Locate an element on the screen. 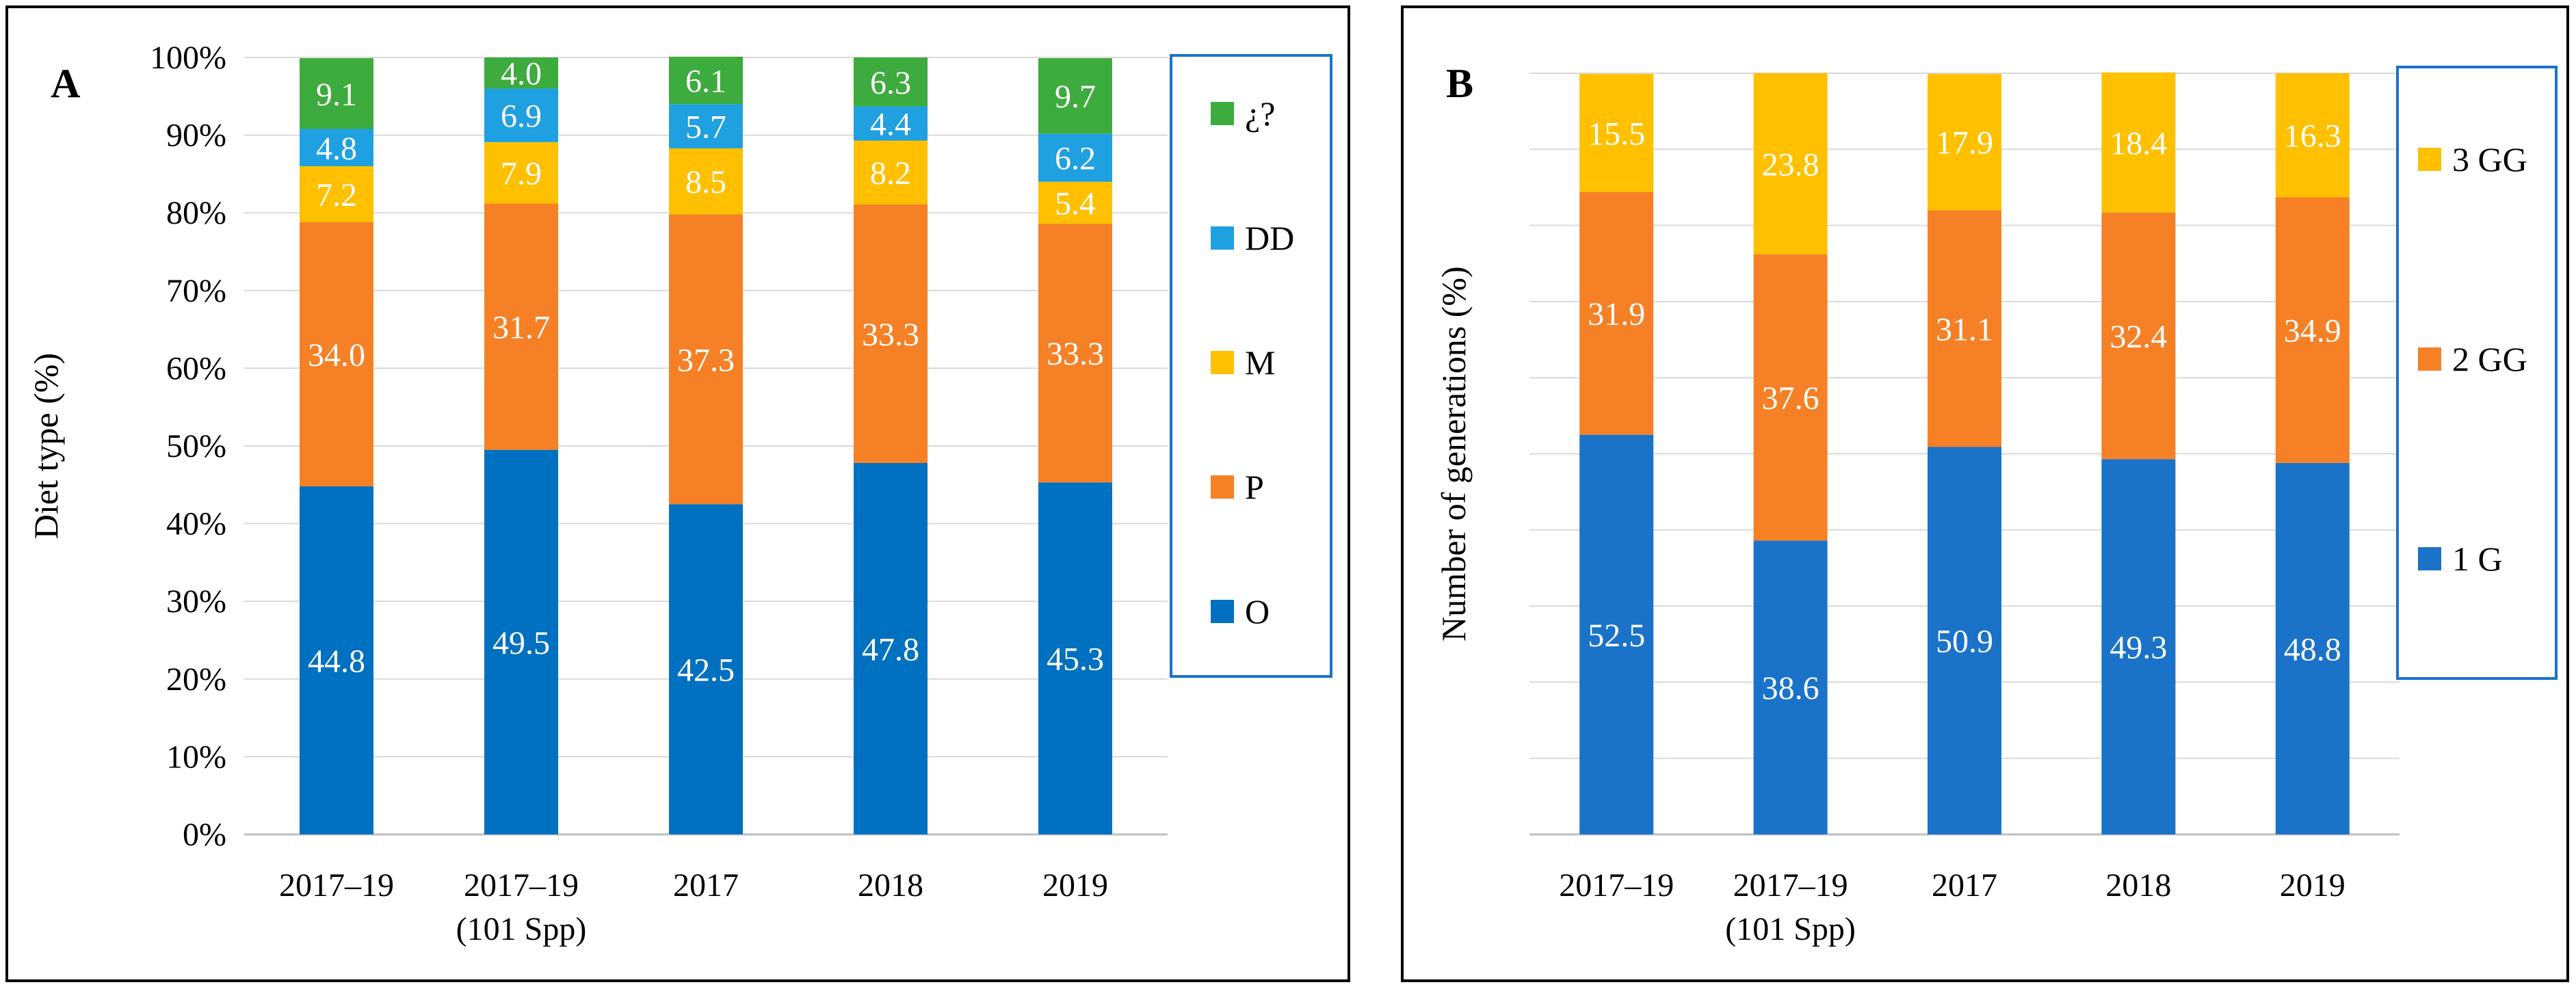  a-legend-label-o: O is located at coordinates (1257, 611).